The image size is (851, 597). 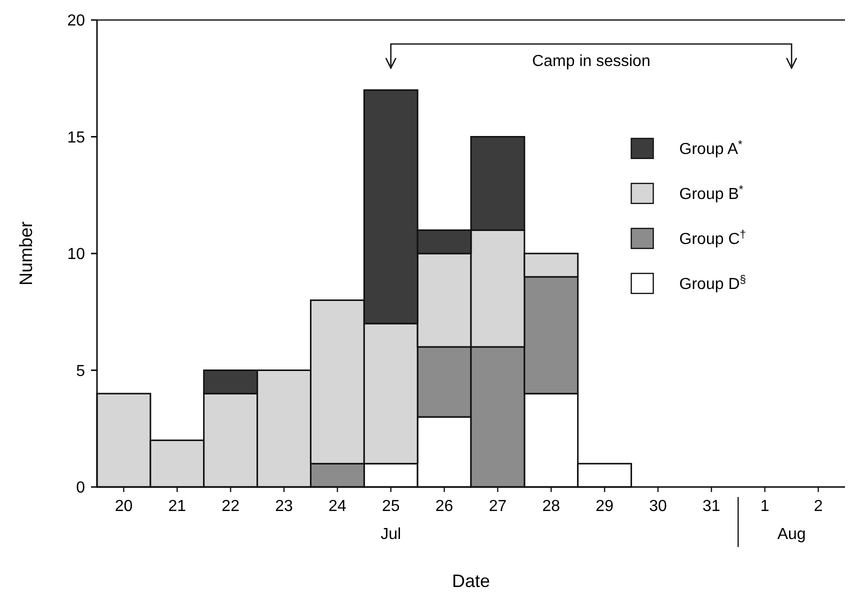 I want to click on x-tick-label: 25, so click(x=391, y=506).